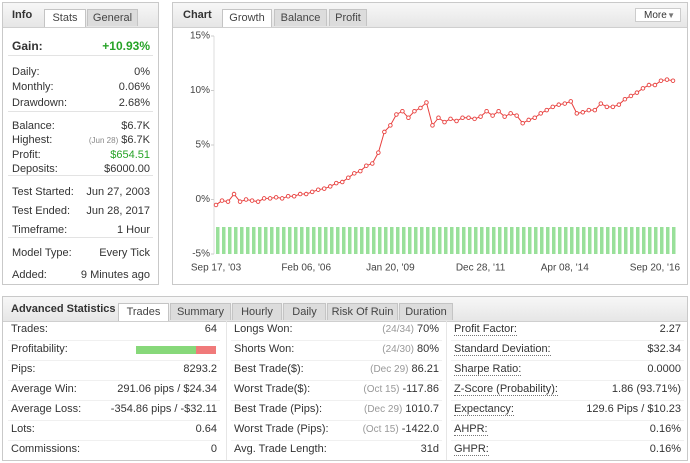 This screenshot has height=463, width=690. Describe the element at coordinates (264, 349) in the screenshot. I see `stat-label-text: Shorts Won:` at that location.